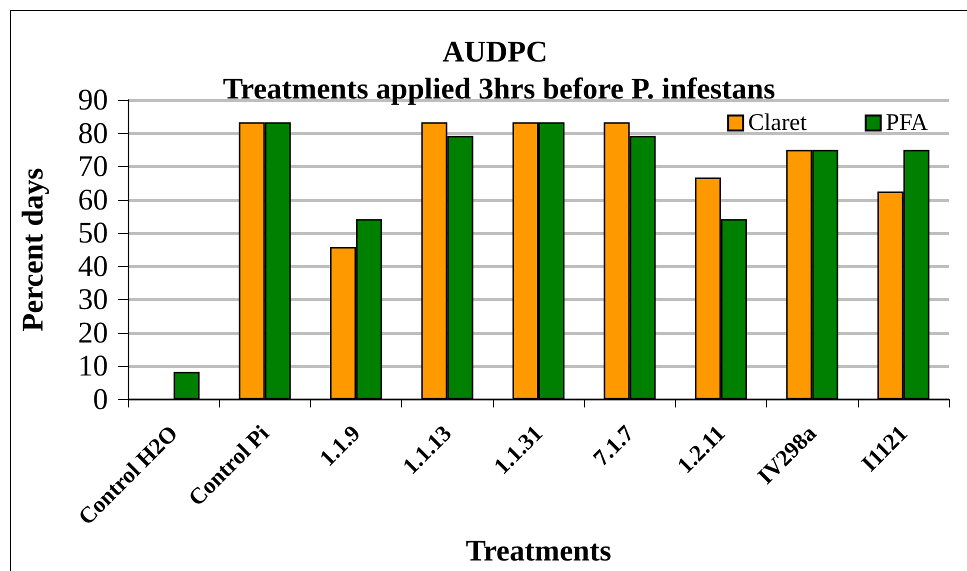  I want to click on x-axis-title: Treatments, so click(539, 551).